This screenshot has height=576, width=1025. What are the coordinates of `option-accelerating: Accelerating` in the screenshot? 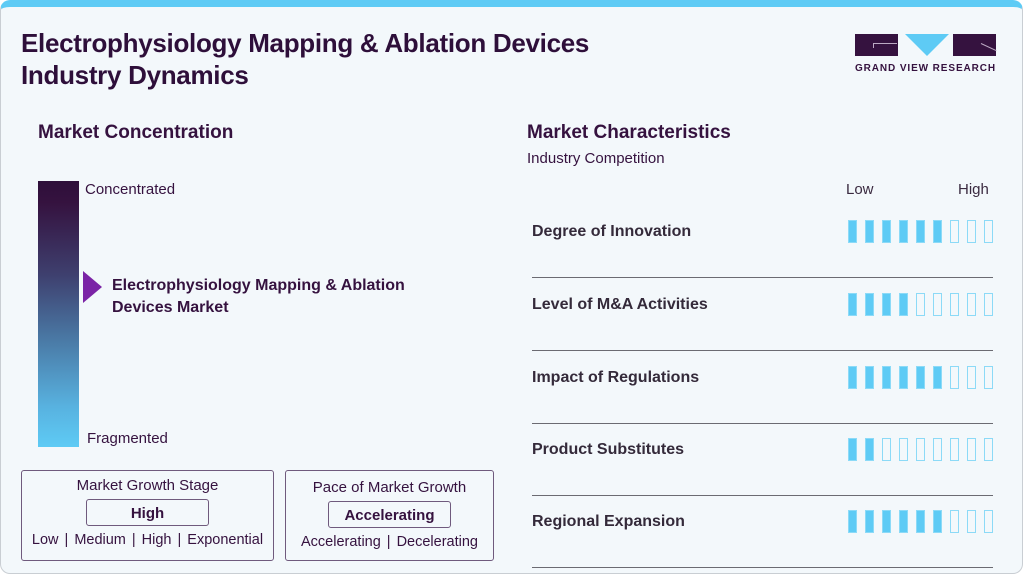 It's located at (341, 542).